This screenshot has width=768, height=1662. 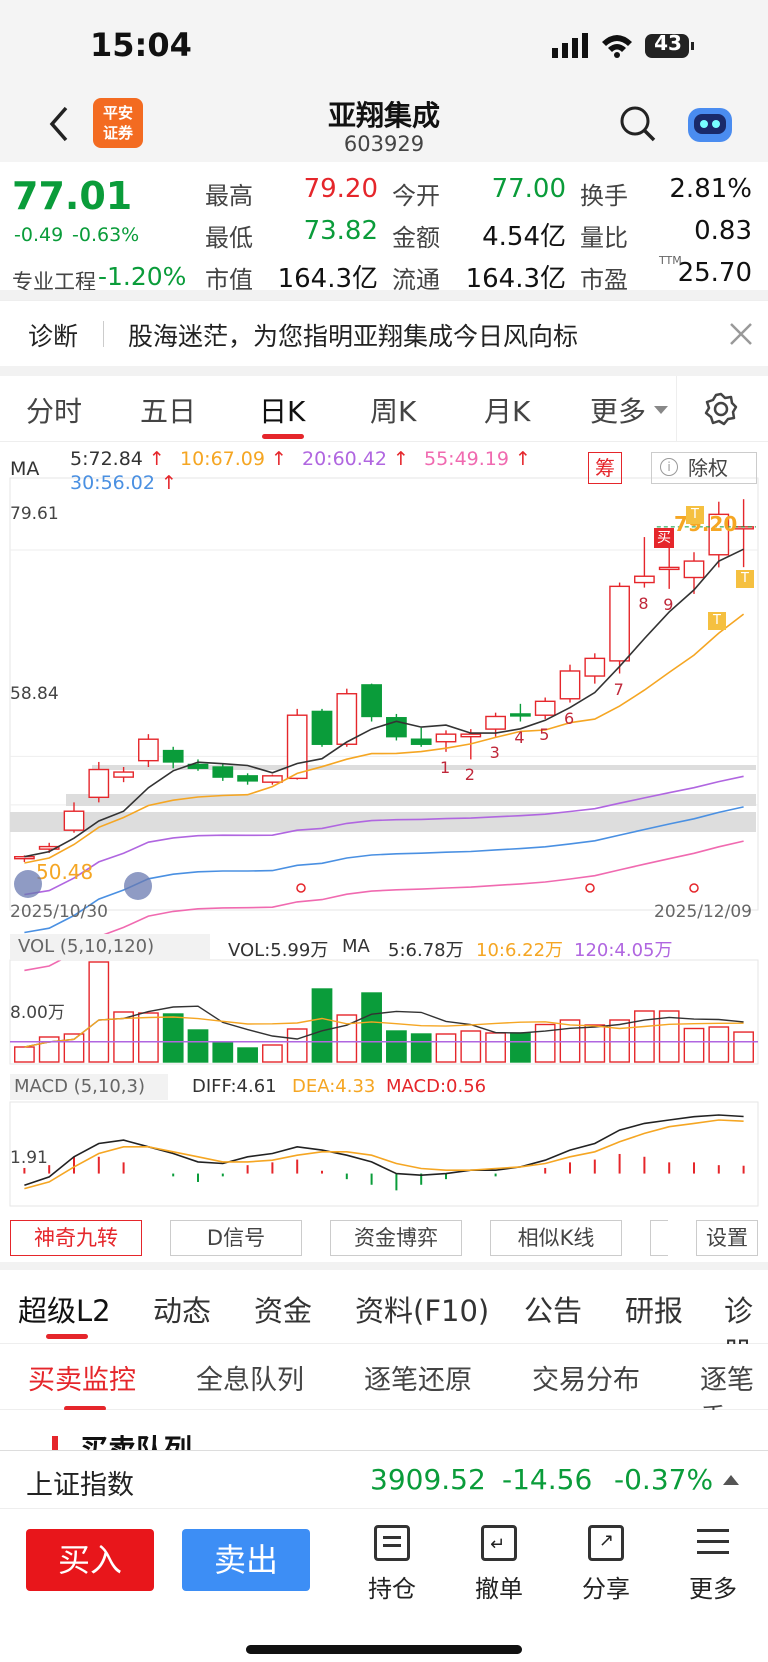 I want to click on vol-indicator-title: VOL (5,10,120), so click(x=86, y=946).